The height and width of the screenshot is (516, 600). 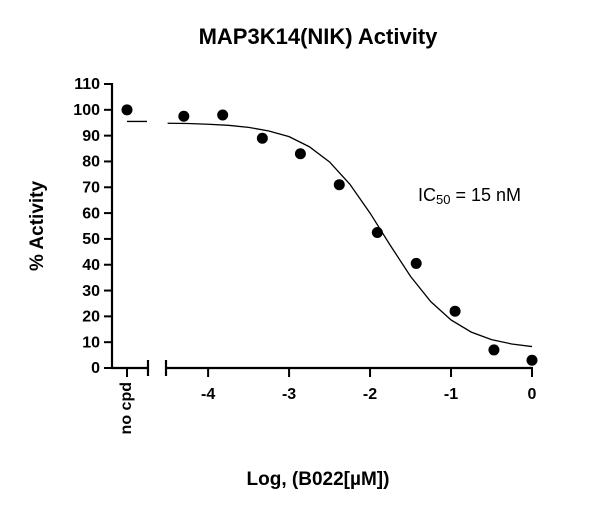 What do you see at coordinates (485, 195) in the screenshot?
I see `annotation-rest: = 15 nM` at bounding box center [485, 195].